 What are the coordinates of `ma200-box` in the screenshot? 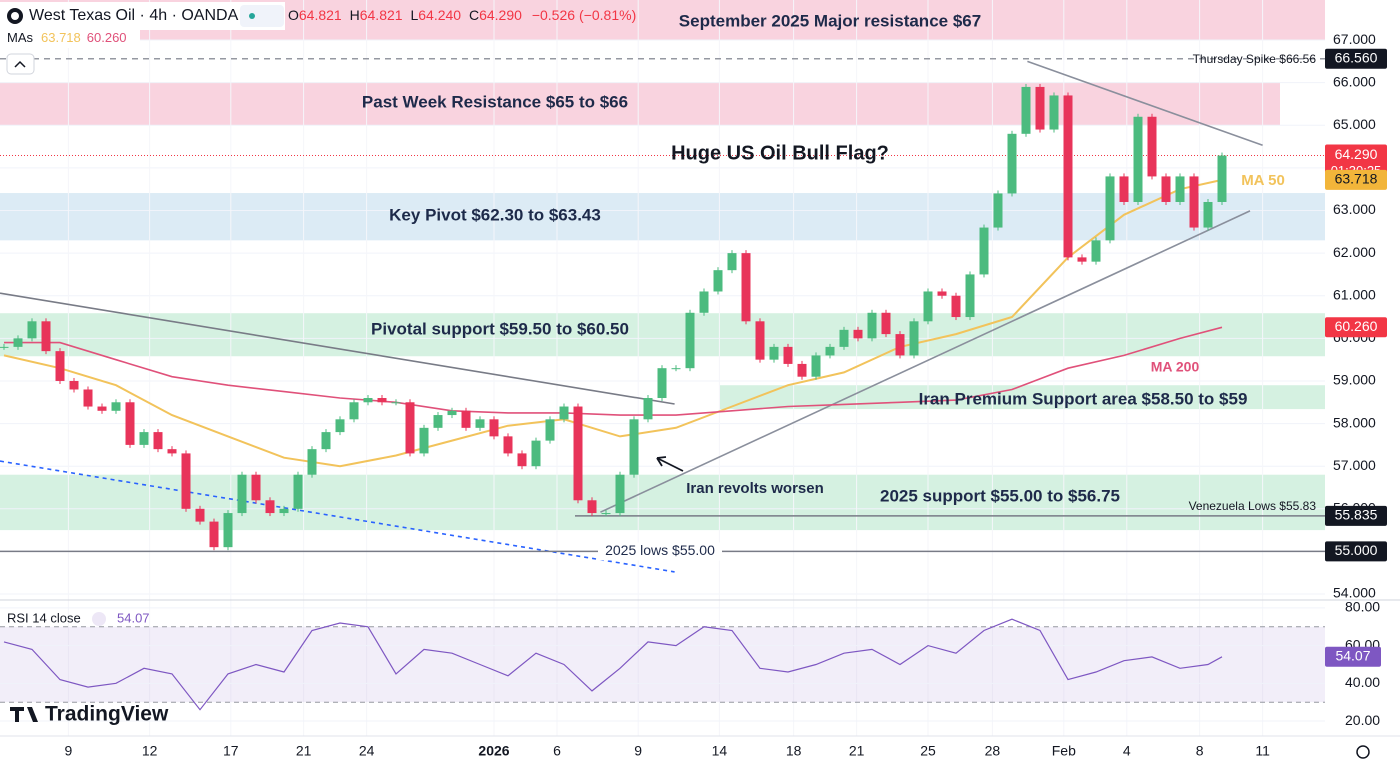 It's located at (1356, 327).